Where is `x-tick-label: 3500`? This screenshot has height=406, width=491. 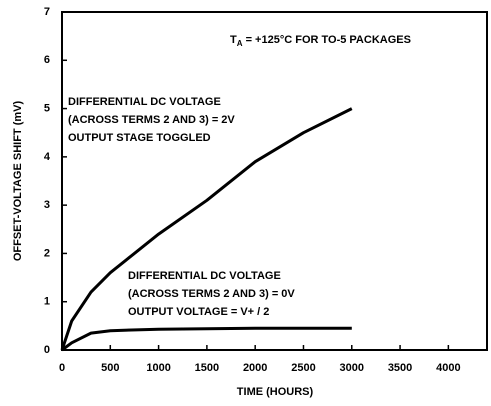
x-tick-label: 3500 is located at coordinates (400, 368).